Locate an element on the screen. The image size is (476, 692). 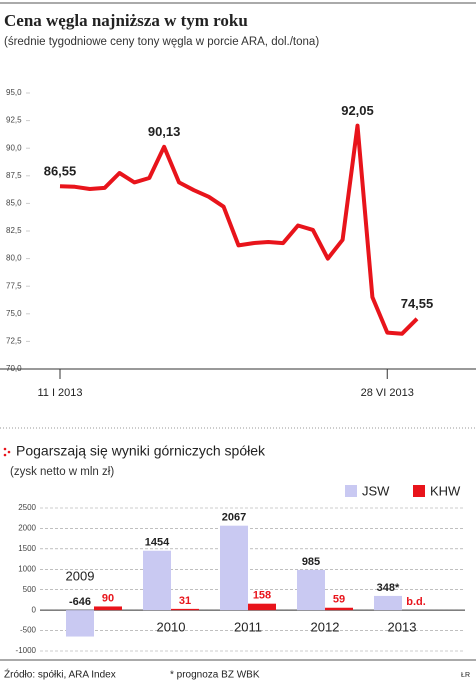
y-tick-label: 1000 is located at coordinates (27, 568).